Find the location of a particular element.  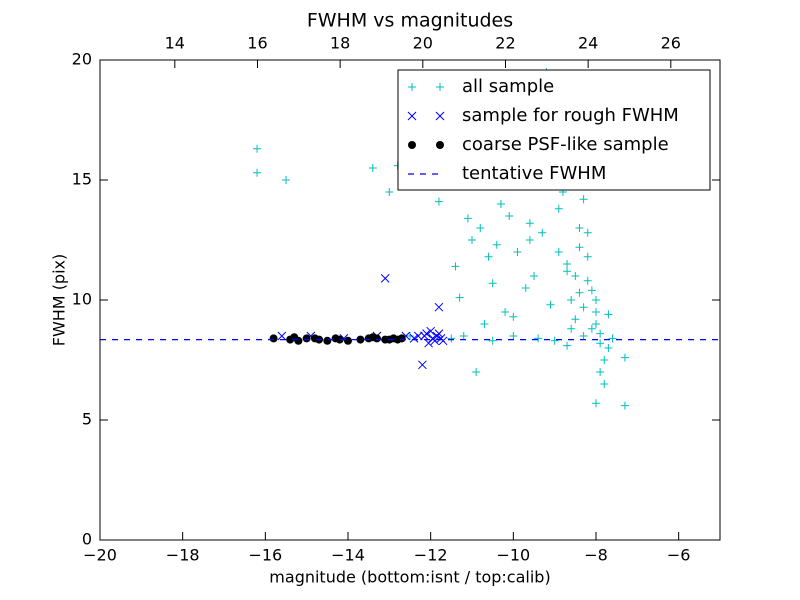

y-tick-label: 10 is located at coordinates (82, 299).